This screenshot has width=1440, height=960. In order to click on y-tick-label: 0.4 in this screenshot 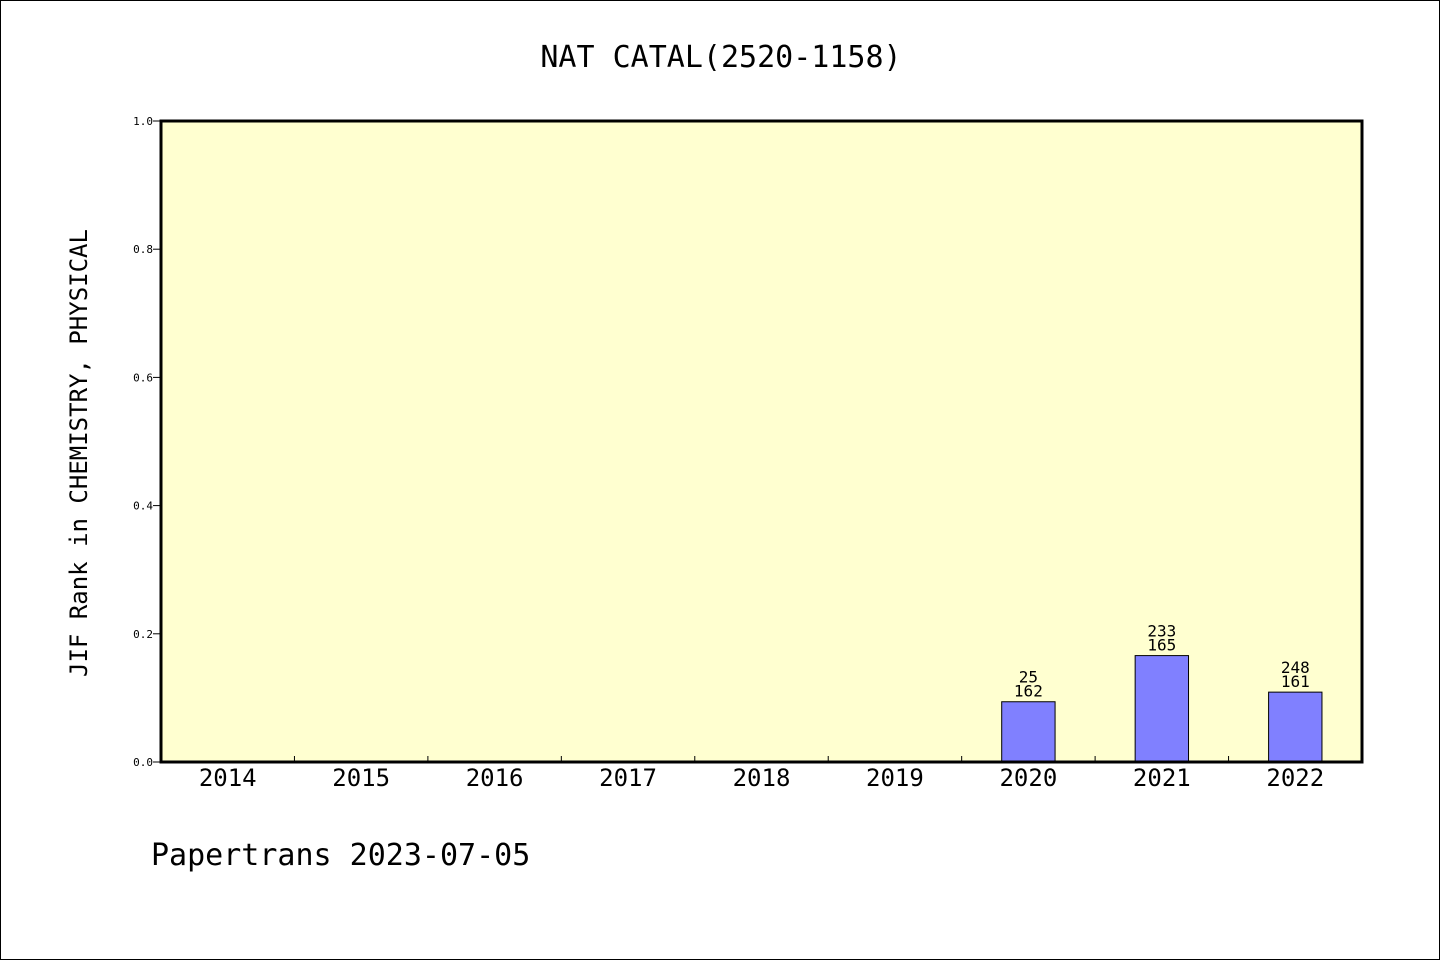, I will do `click(143, 506)`.